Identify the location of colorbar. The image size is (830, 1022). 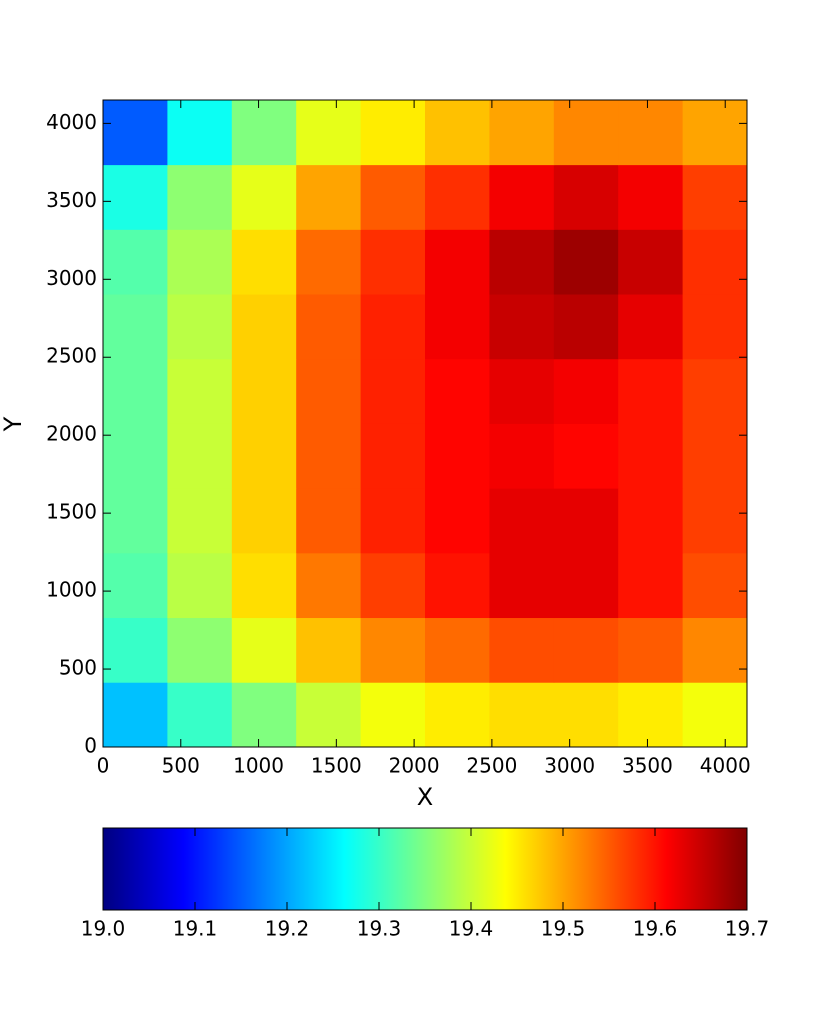
(425, 869).